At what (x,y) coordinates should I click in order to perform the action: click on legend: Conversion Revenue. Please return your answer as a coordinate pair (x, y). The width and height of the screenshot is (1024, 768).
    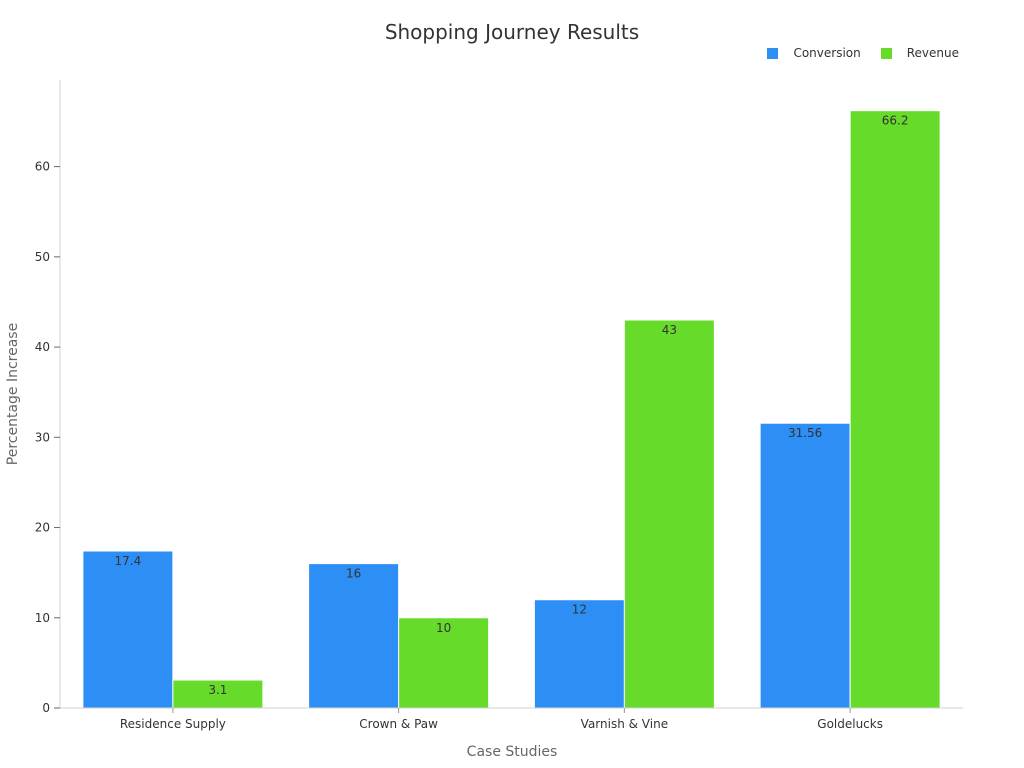
    Looking at the image, I should click on (853, 53).